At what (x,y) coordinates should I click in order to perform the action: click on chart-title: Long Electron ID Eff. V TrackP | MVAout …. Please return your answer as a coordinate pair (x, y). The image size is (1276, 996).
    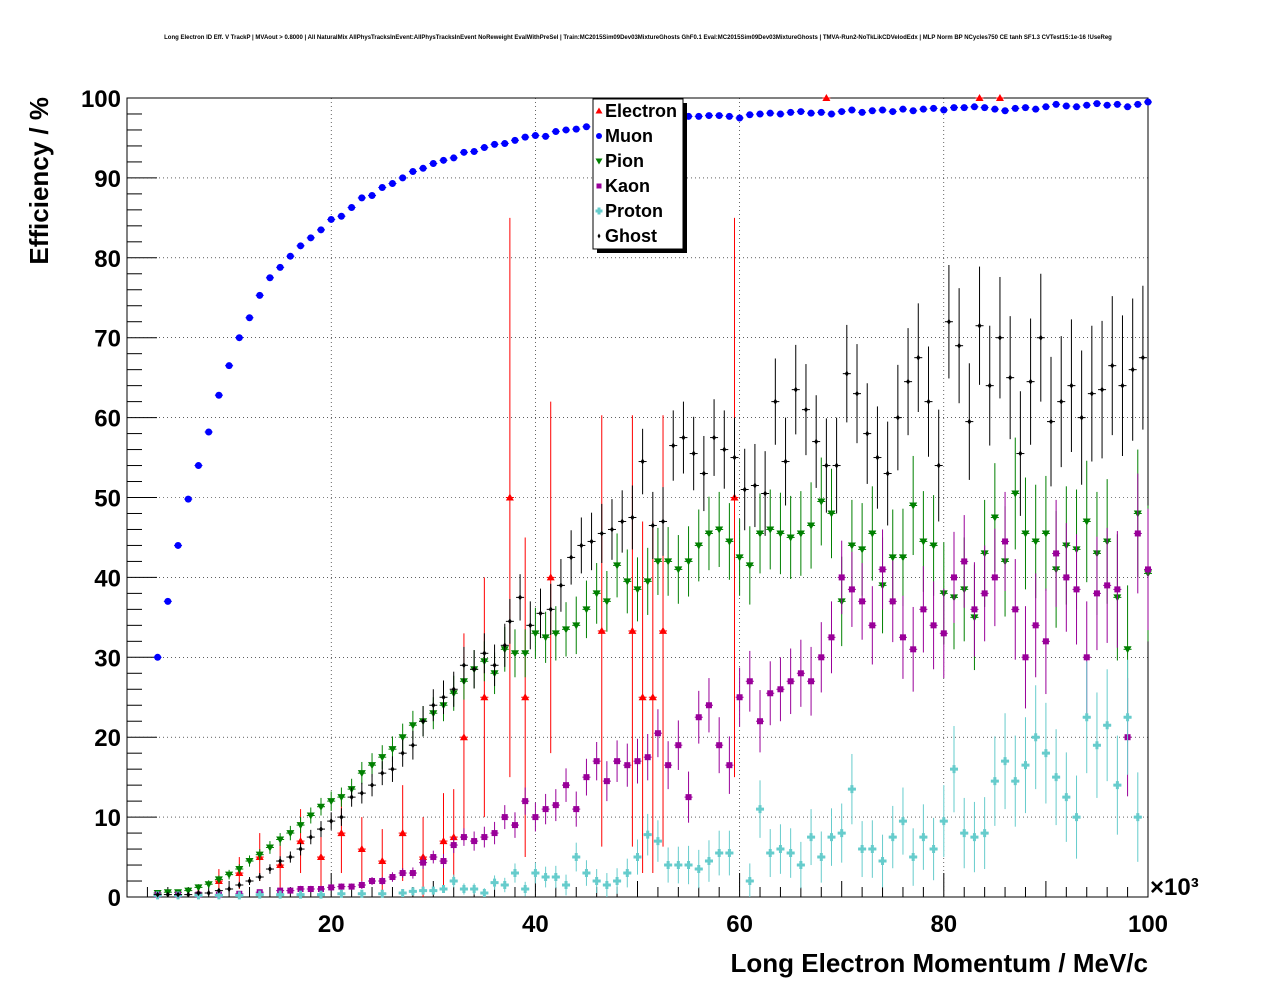
    Looking at the image, I should click on (638, 38).